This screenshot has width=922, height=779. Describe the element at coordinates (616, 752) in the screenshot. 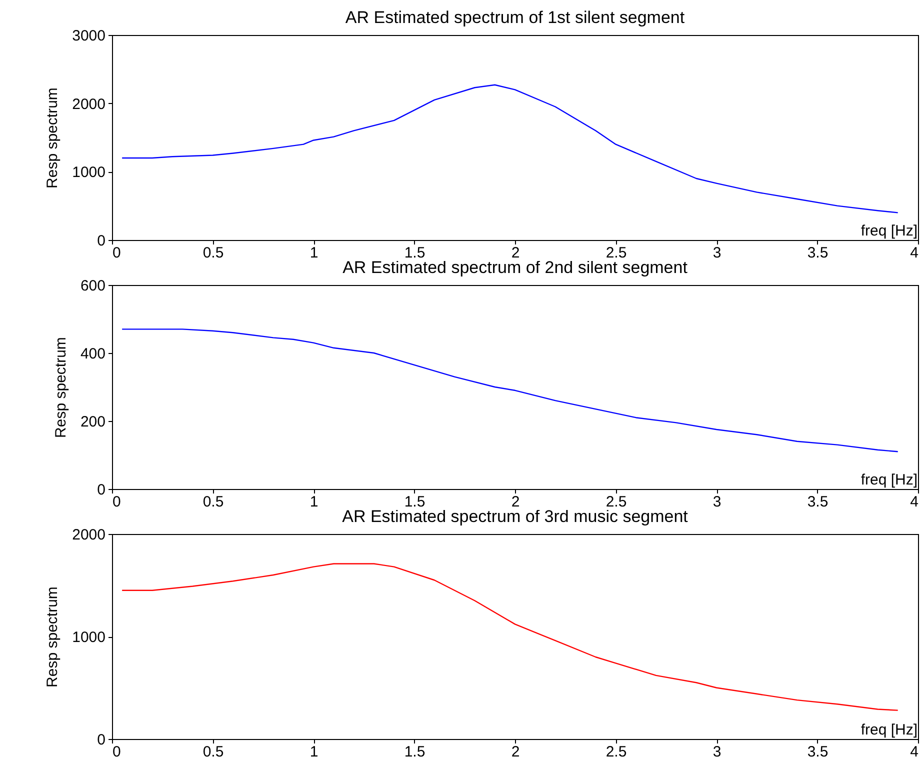

I see `x-tick-label: 2.5` at that location.